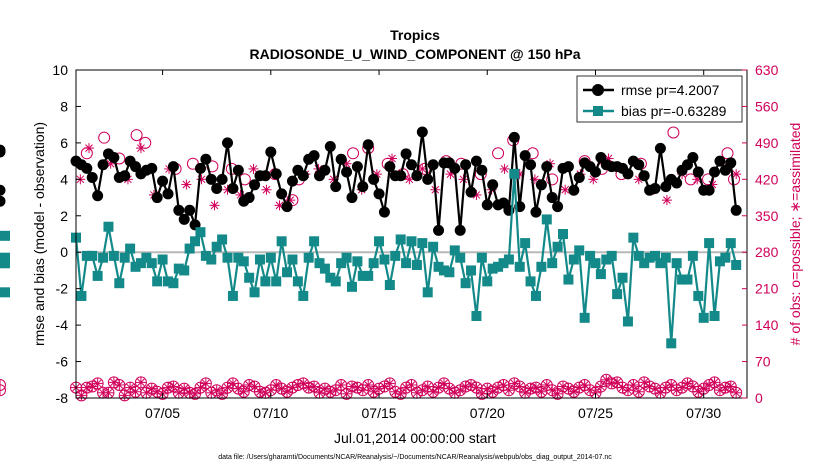 This screenshot has width=830, height=470. What do you see at coordinates (60, 70) in the screenshot?
I see `y-tick-label: 10` at bounding box center [60, 70].